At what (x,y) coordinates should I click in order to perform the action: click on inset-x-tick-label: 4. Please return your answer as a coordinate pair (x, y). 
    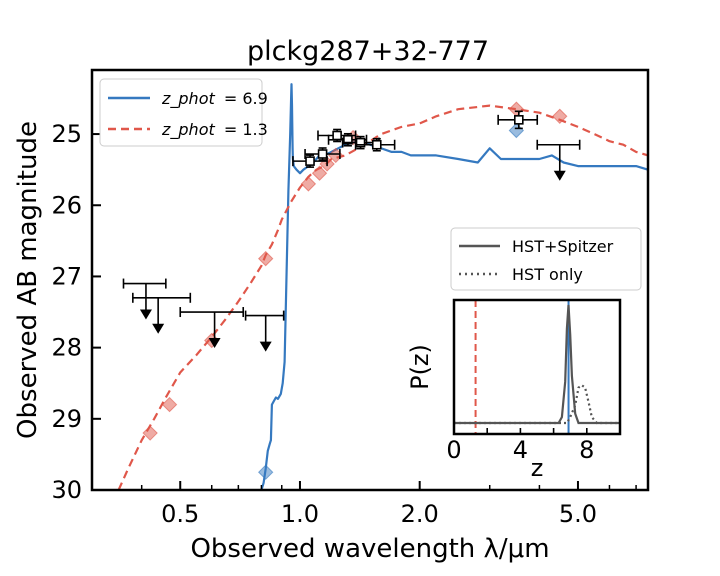
    Looking at the image, I should click on (520, 450).